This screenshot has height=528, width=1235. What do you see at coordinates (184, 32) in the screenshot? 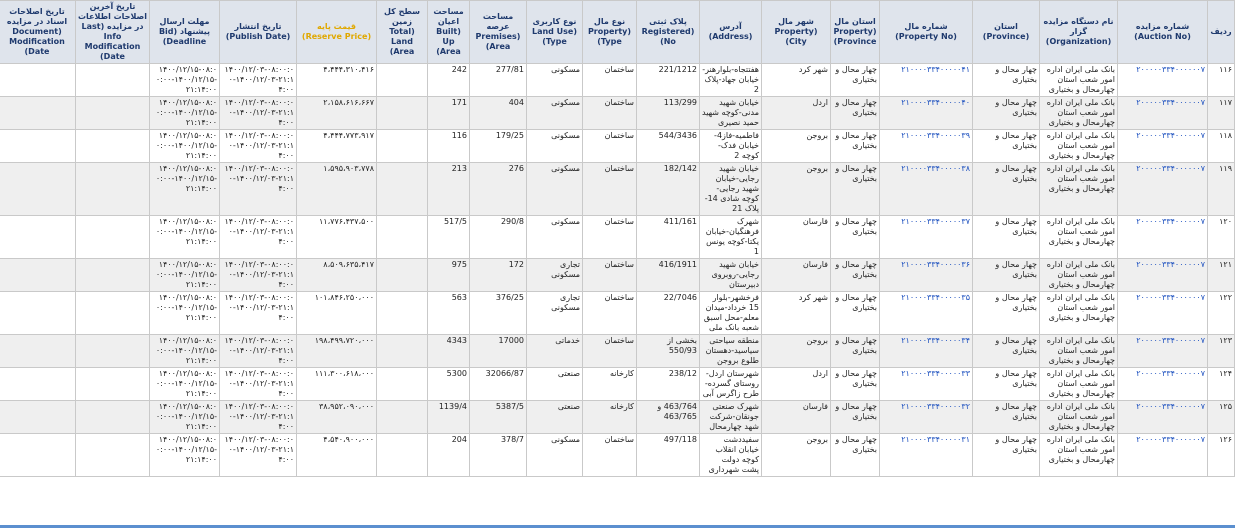
I see `column-header: مهلت ارسال پیشنهاد (Bid Deadline)` at bounding box center [184, 32].